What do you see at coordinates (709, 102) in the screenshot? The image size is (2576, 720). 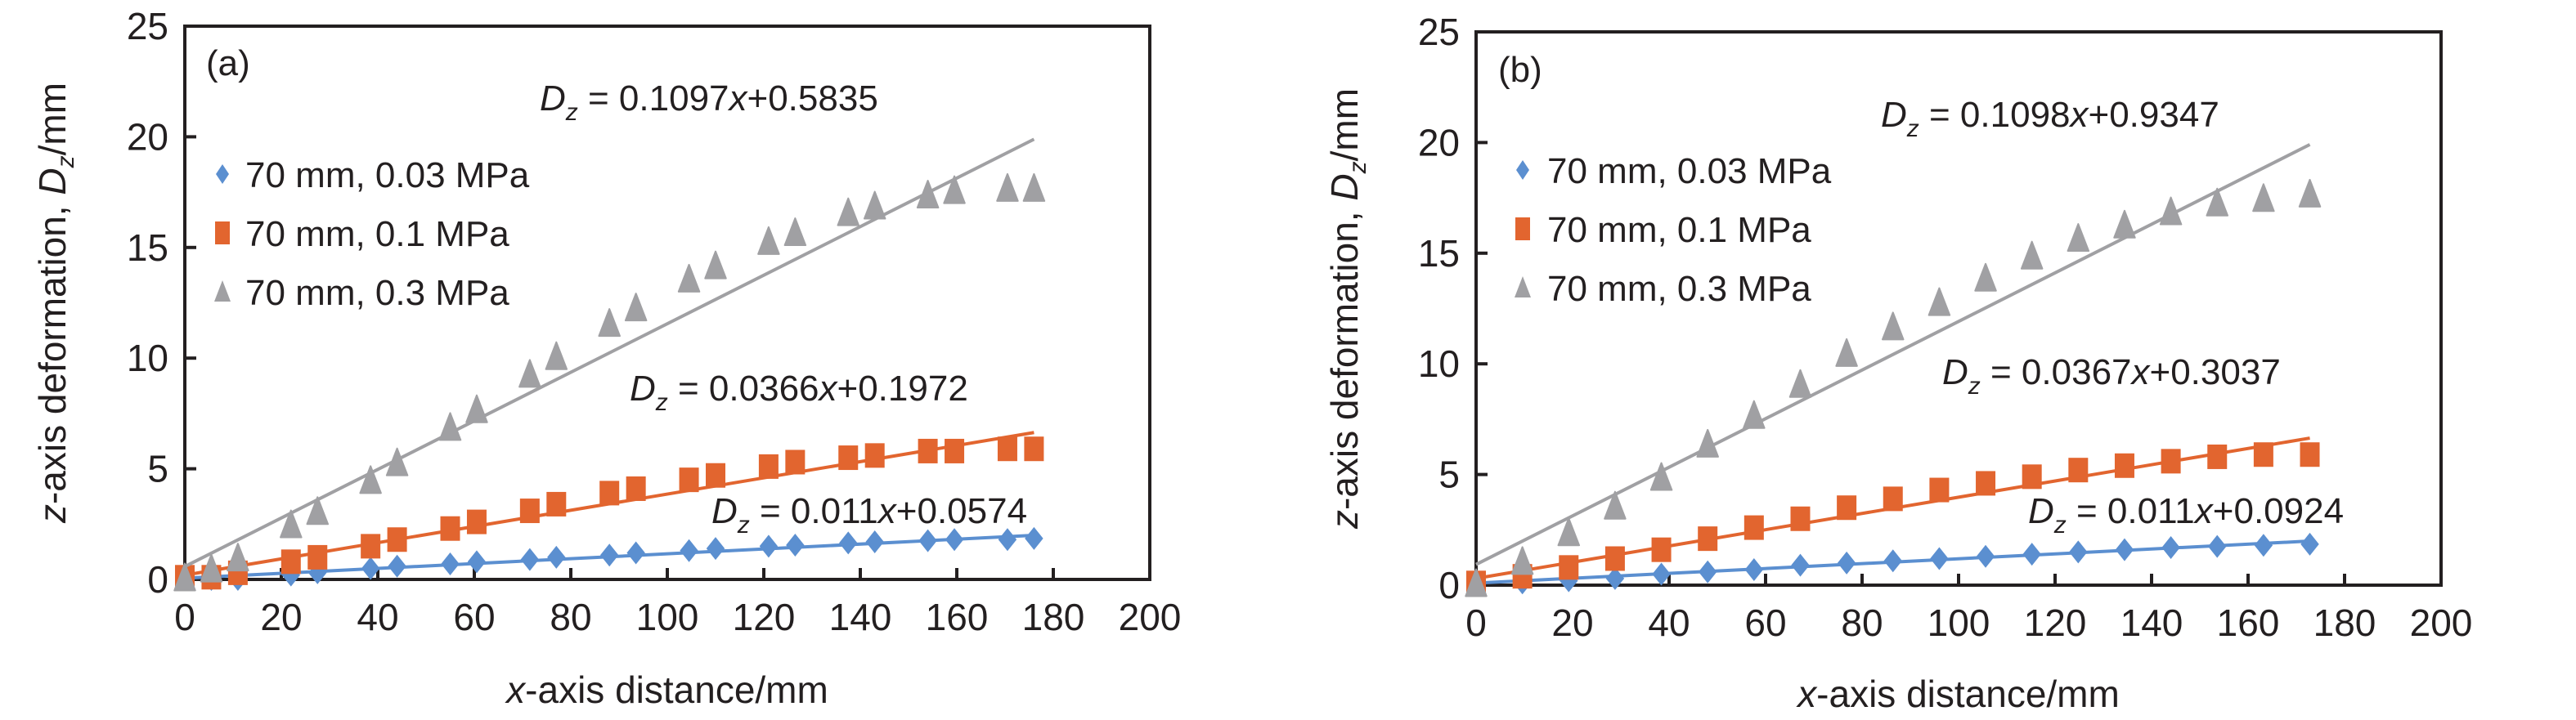 I see `trend-equation-triangle: Dz = 0.1097x+0.5835` at bounding box center [709, 102].